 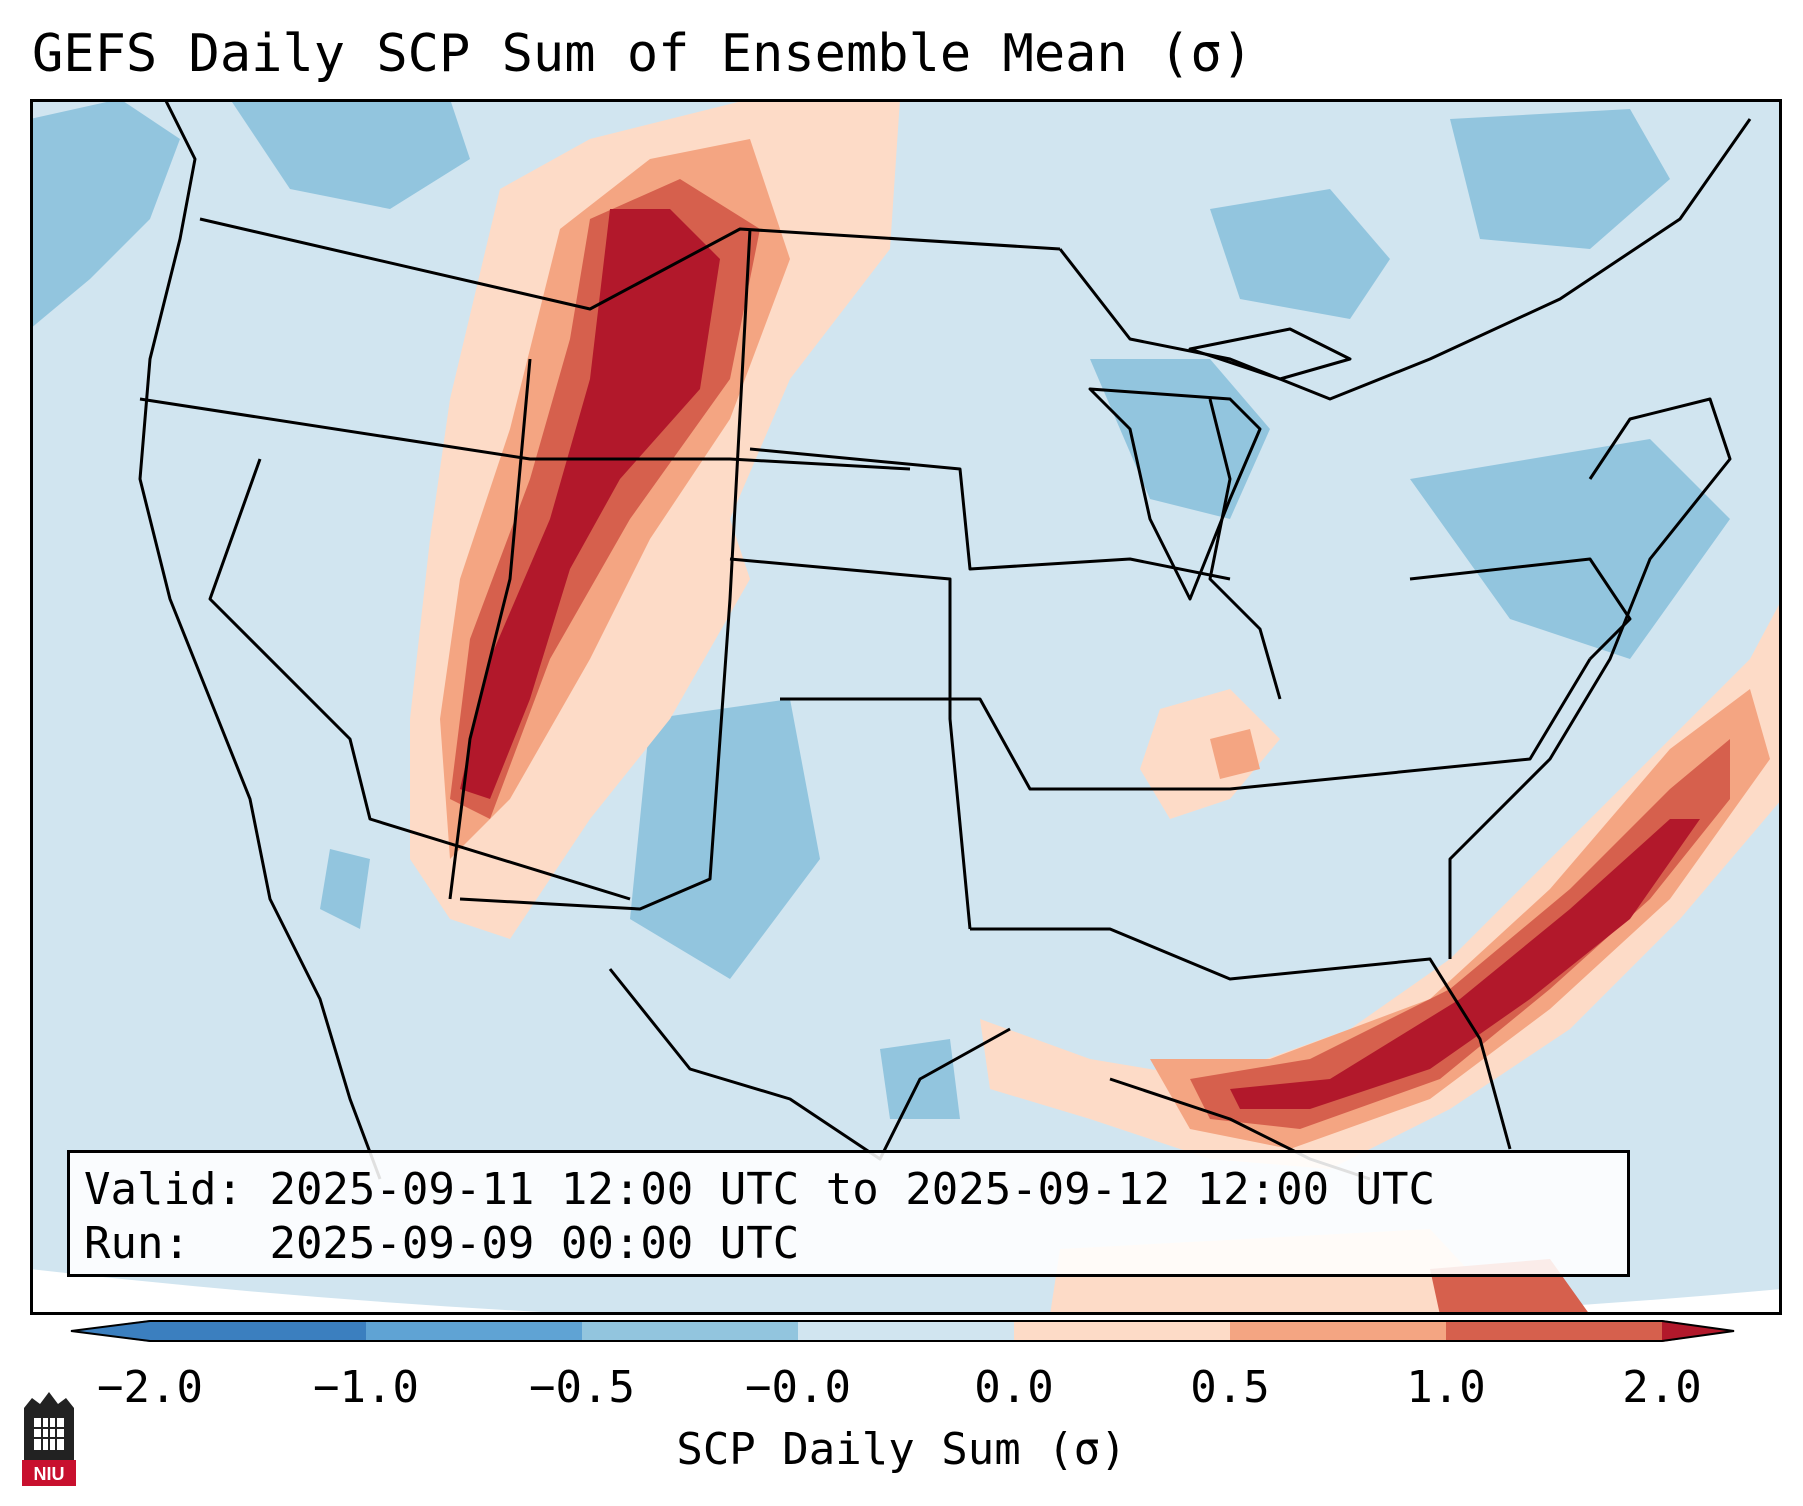 I want to click on lake-superior-outline, so click(x=1270, y=354).